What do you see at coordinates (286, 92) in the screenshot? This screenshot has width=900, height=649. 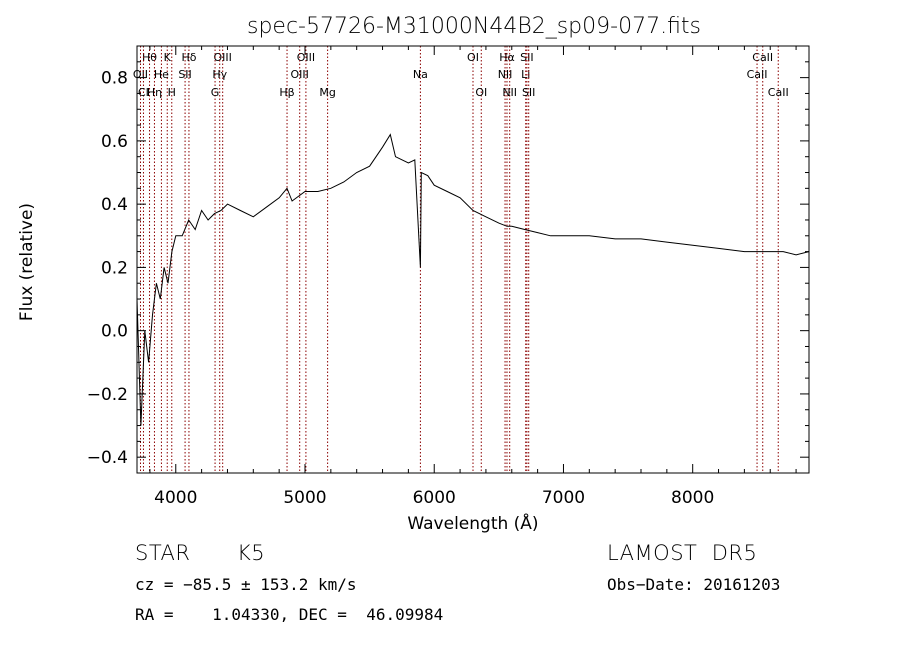 I see `marker-label: Hβ` at bounding box center [286, 92].